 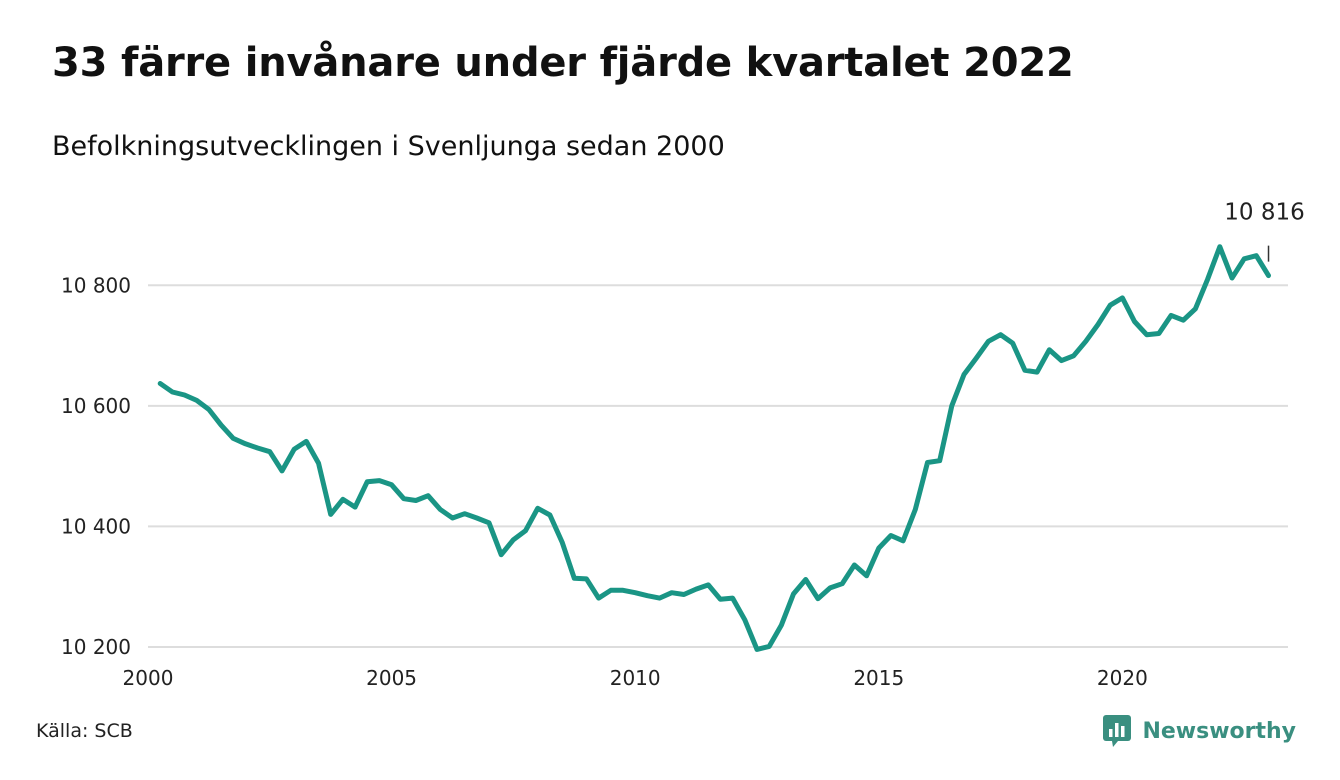 What do you see at coordinates (96, 647) in the screenshot?
I see `y-tick-label: 10 200` at bounding box center [96, 647].